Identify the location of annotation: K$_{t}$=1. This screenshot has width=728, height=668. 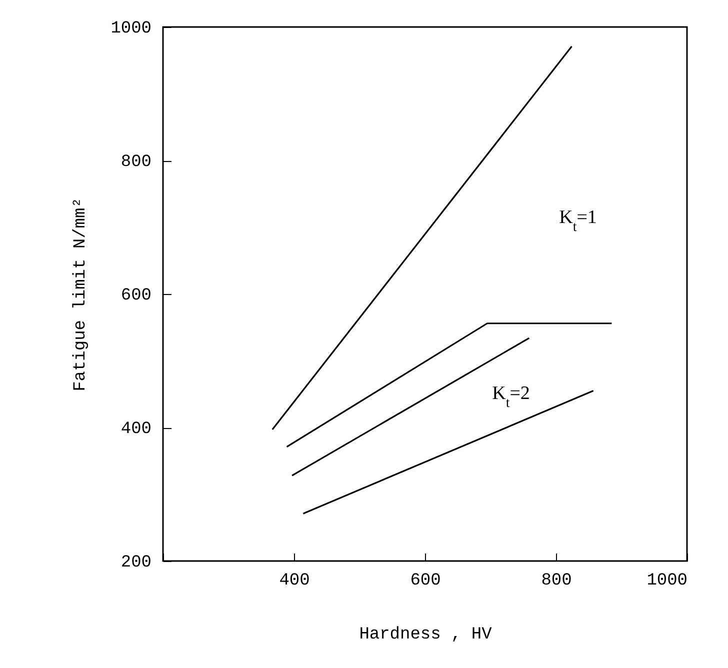
(578, 220).